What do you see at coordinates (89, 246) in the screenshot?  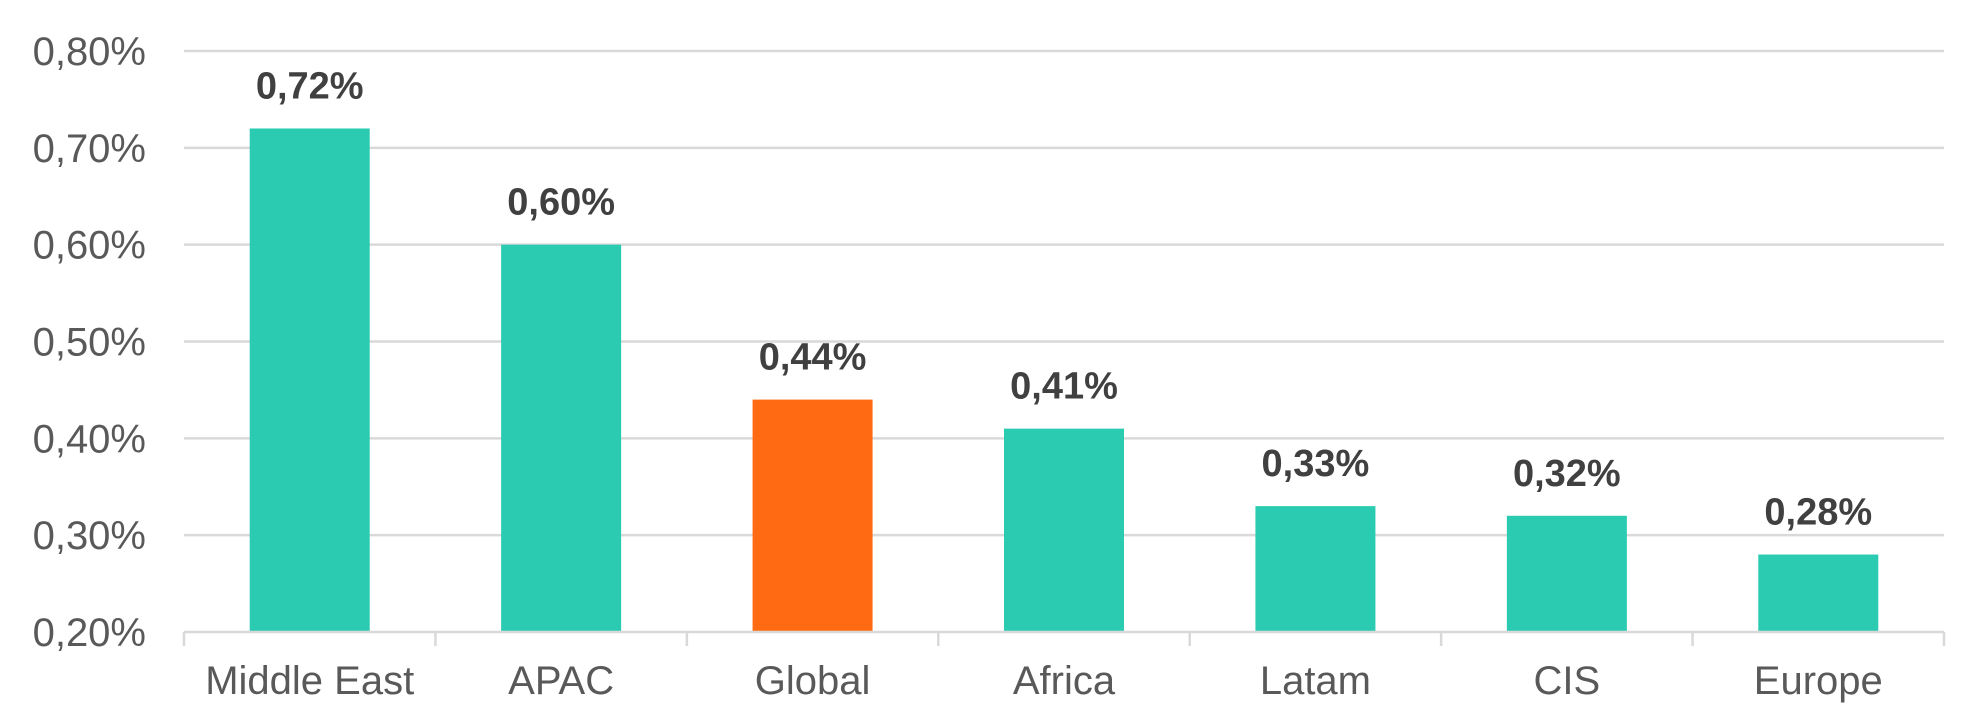 I see `y-tick-label: 0,60%` at bounding box center [89, 246].